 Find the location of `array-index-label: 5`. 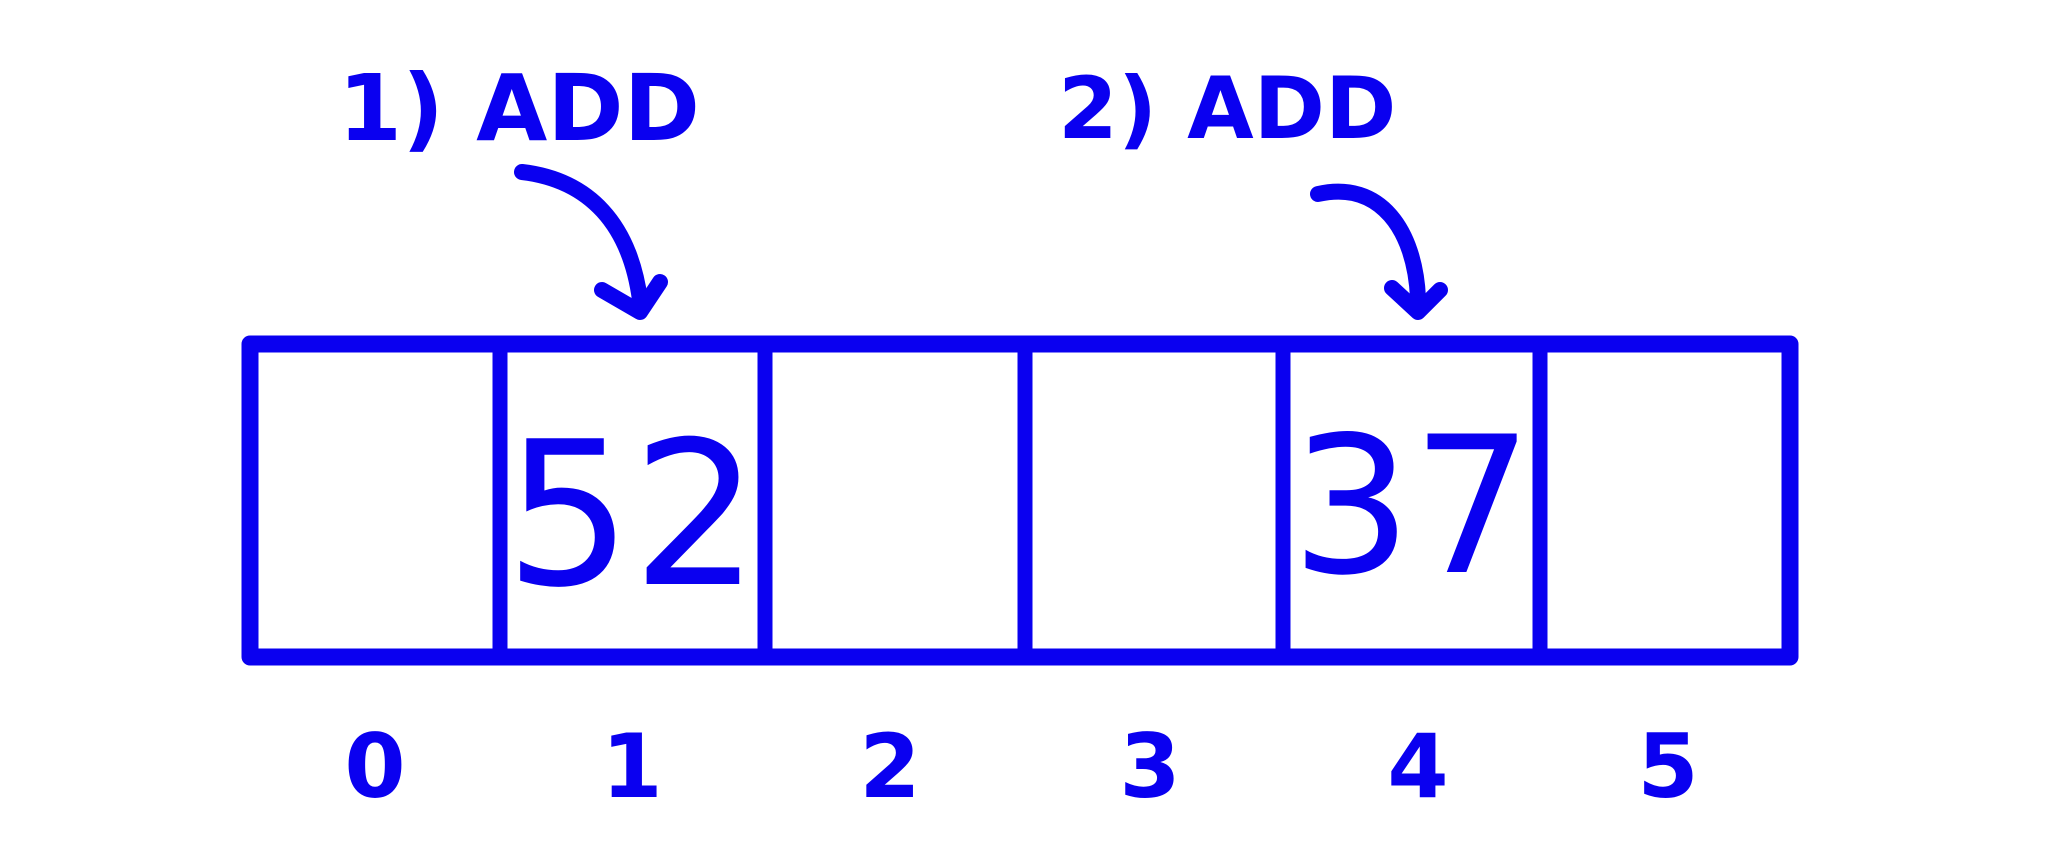

array-index-label: 5 is located at coordinates (1667, 766).